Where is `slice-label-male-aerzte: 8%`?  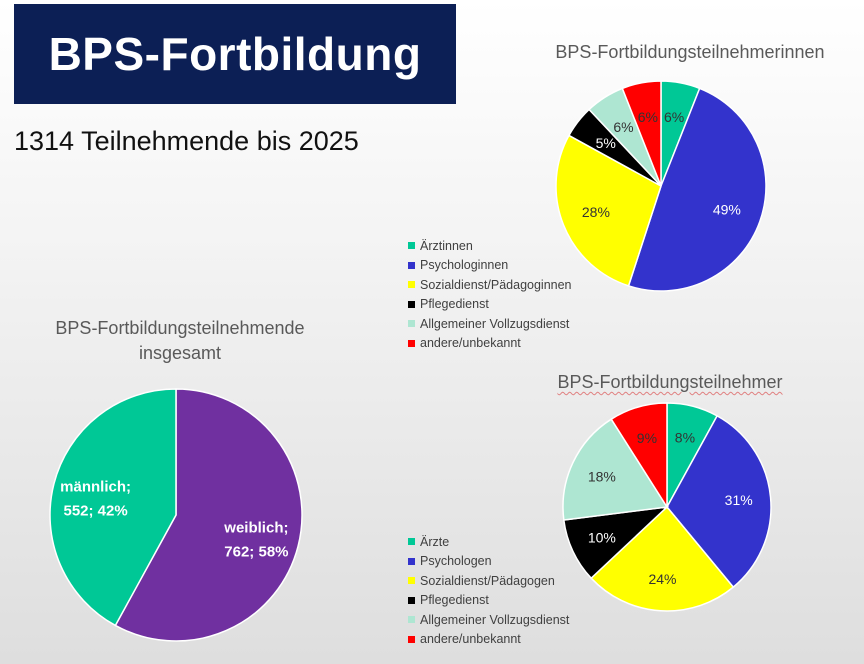
slice-label-male-aerzte: 8% is located at coordinates (685, 437).